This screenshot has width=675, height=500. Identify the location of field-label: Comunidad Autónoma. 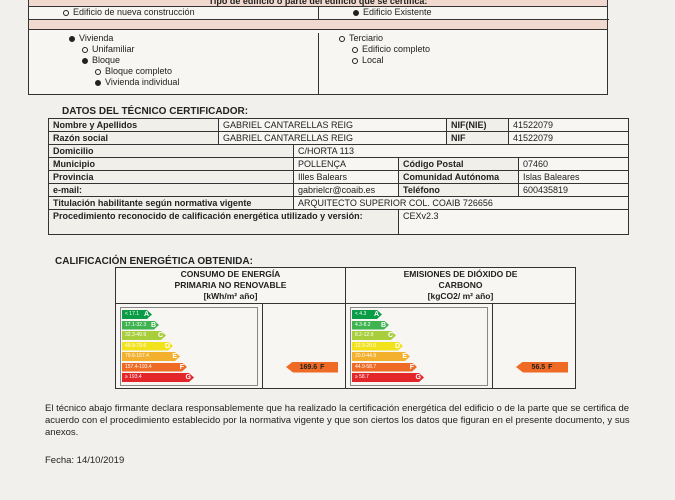
(458, 177).